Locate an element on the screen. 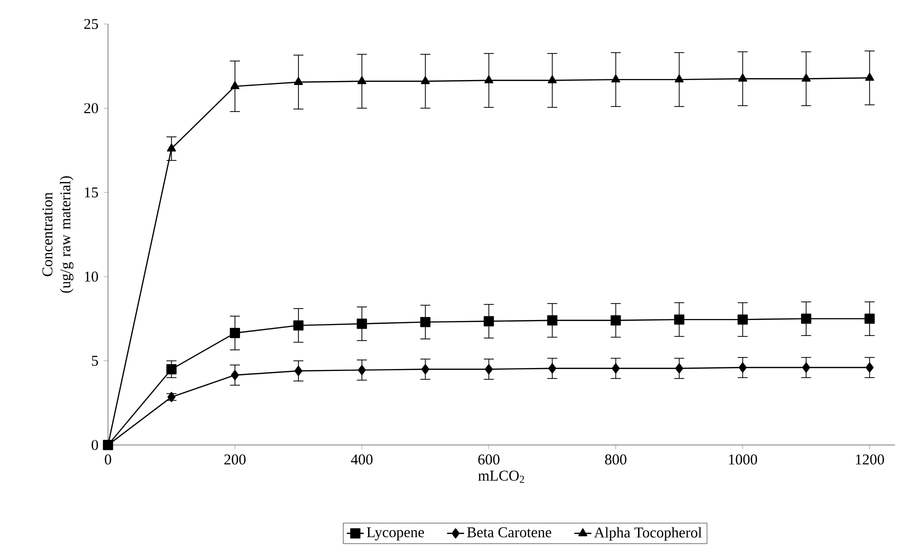 Image resolution: width=897 pixels, height=552 pixels. y-tick-label: 20 is located at coordinates (91, 108).